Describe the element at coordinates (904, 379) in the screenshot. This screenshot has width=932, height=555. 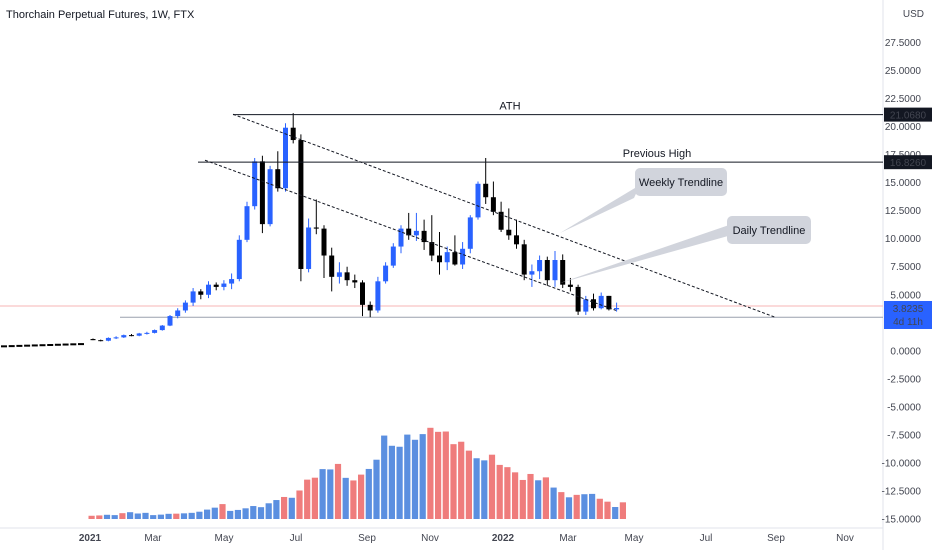
I see `y-tick-label: -2.5000` at that location.